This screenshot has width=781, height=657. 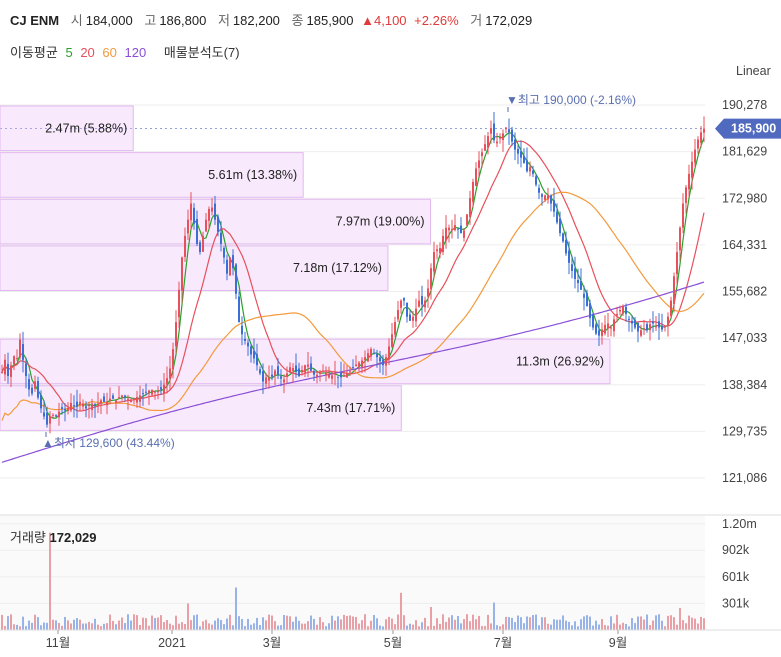 What do you see at coordinates (744, 105) in the screenshot?
I see `y-tick-label: 190,278` at bounding box center [744, 105].